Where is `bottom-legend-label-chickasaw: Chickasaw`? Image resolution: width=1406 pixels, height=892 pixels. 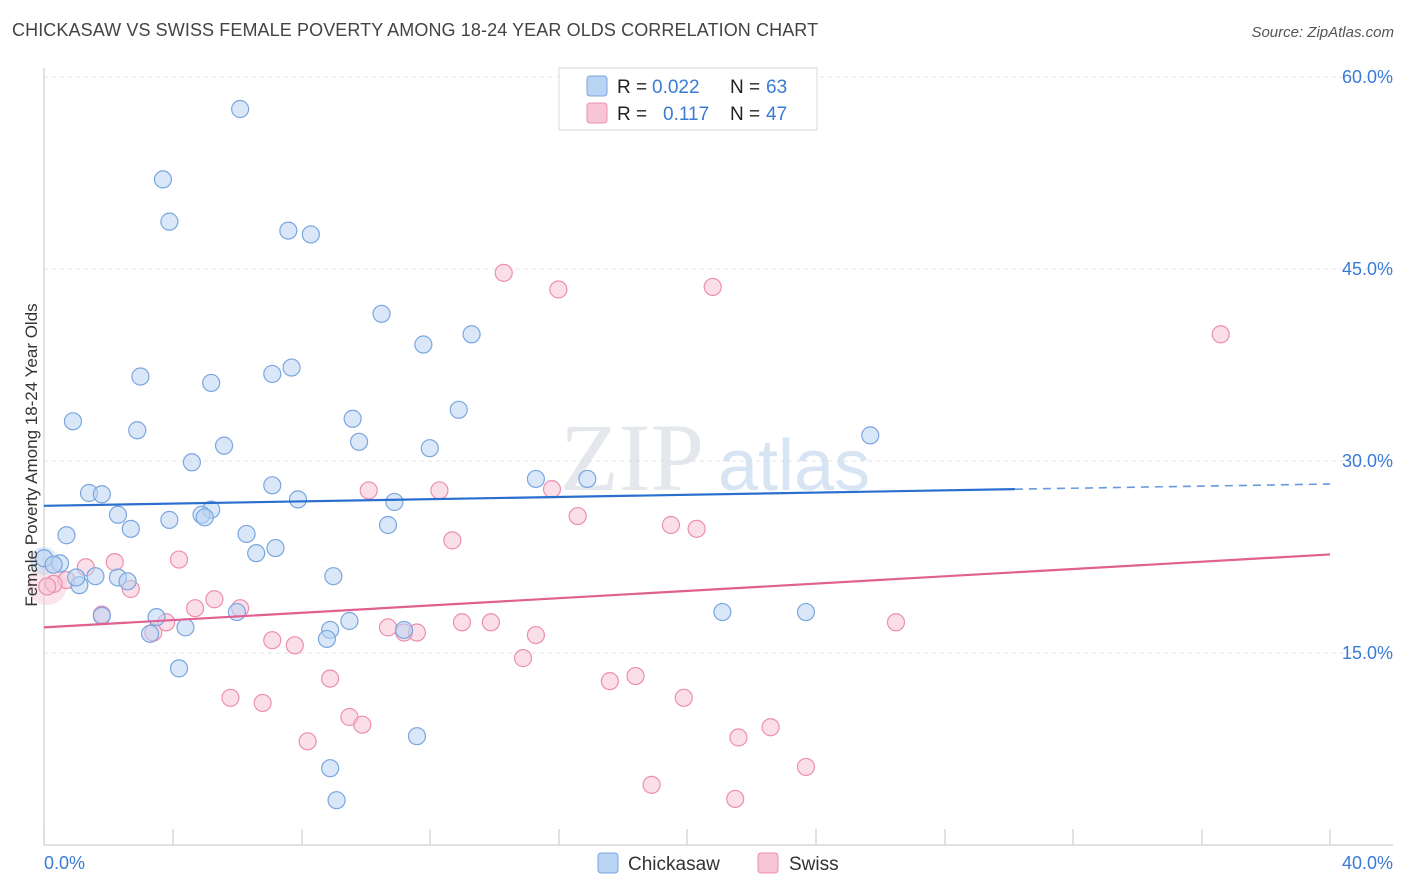 bottom-legend-label-chickasaw: Chickasaw is located at coordinates (674, 864).